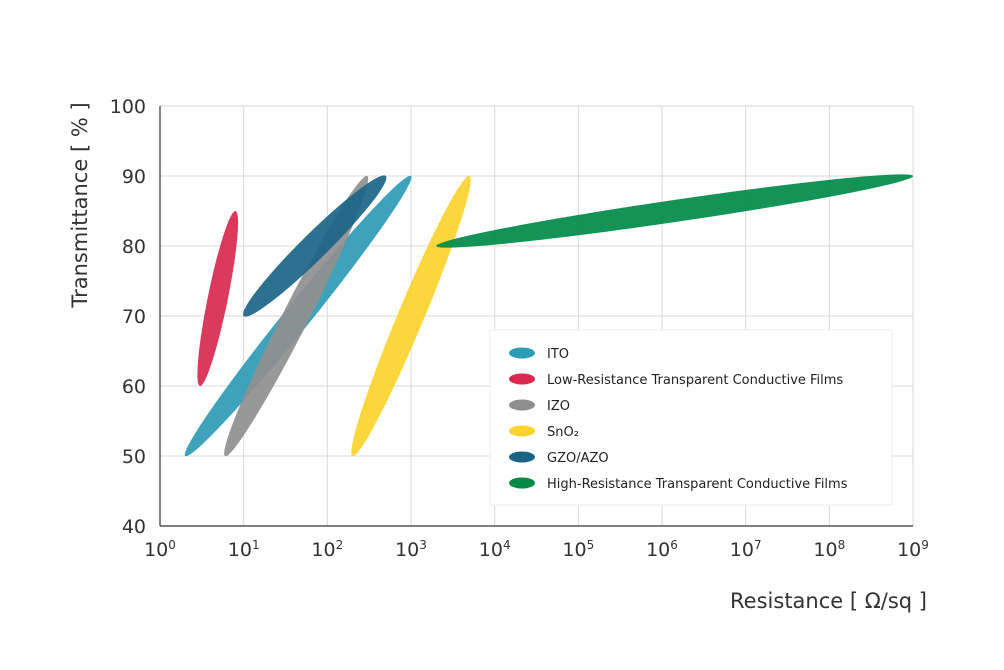 The height and width of the screenshot is (670, 1004). What do you see at coordinates (662, 549) in the screenshot?
I see `x-tick-label: 10⁶` at bounding box center [662, 549].